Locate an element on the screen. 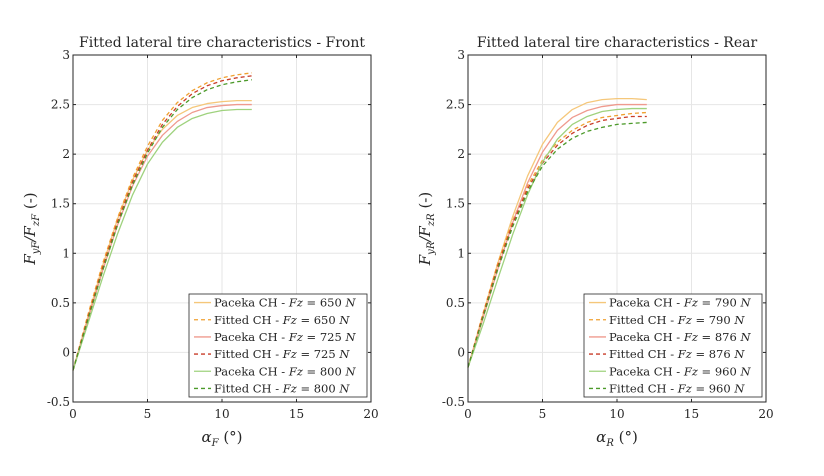  y-axis-label: FyF/FzF (-) is located at coordinates (31, 228).